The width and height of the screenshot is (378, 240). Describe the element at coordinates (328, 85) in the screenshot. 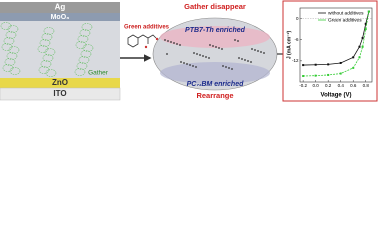

I see `x-tick-label: 0.2` at that location.